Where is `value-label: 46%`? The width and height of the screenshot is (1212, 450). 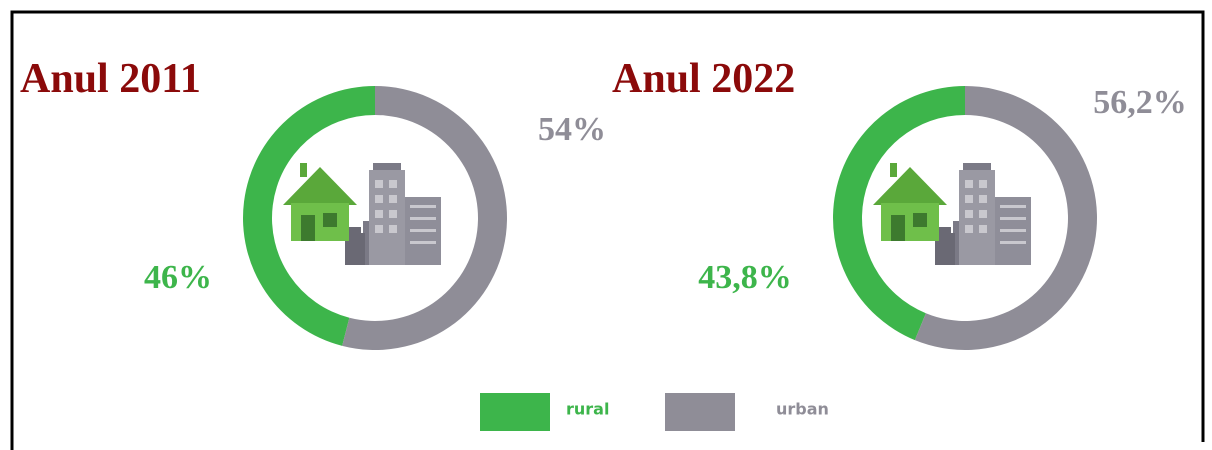 value-label: 46% is located at coordinates (178, 277).